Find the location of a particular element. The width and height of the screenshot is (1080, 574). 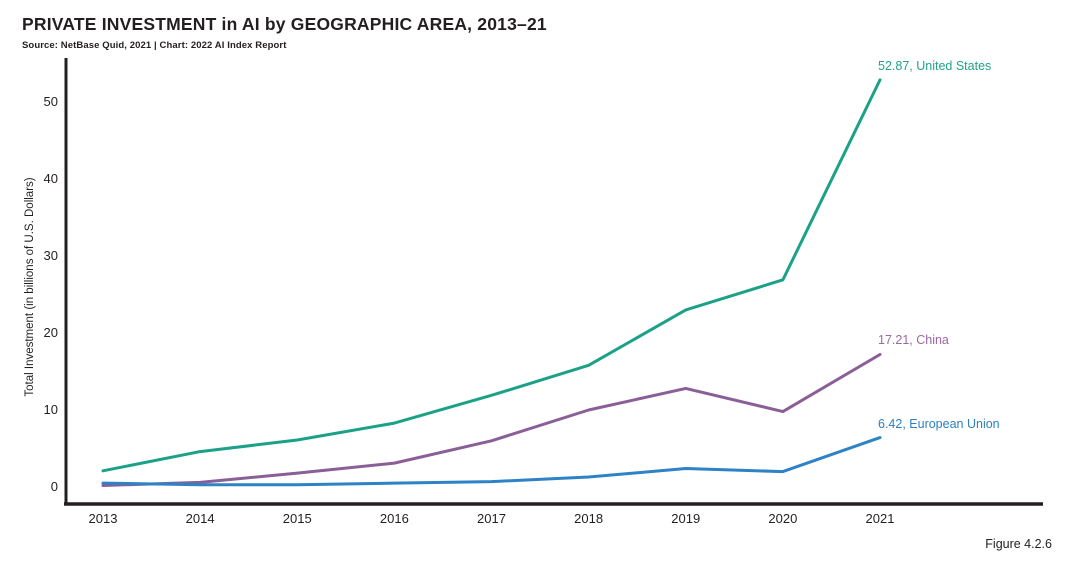

figure-caption: Figure 4.2.6 is located at coordinates (1018, 544).